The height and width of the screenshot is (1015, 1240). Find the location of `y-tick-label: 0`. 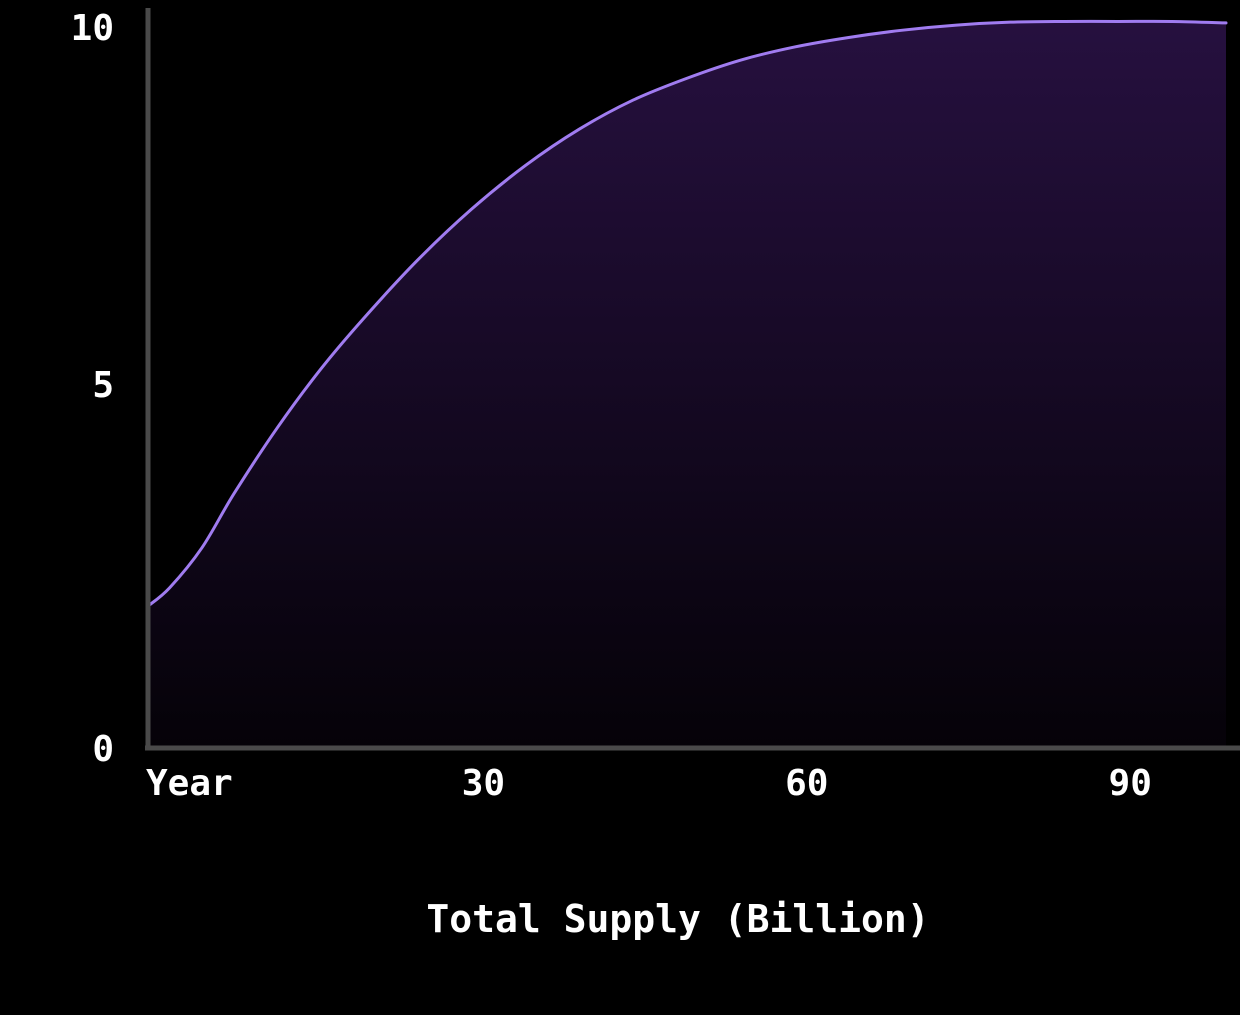

y-tick-label: 0 is located at coordinates (103, 749).